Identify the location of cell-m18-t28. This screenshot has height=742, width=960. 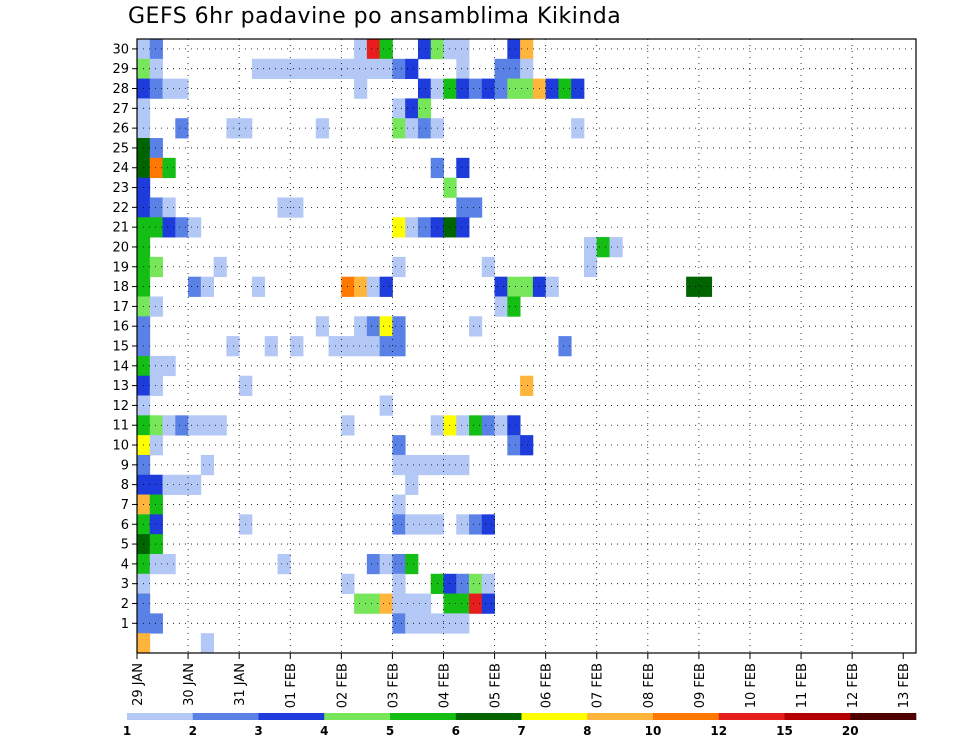
(501, 286).